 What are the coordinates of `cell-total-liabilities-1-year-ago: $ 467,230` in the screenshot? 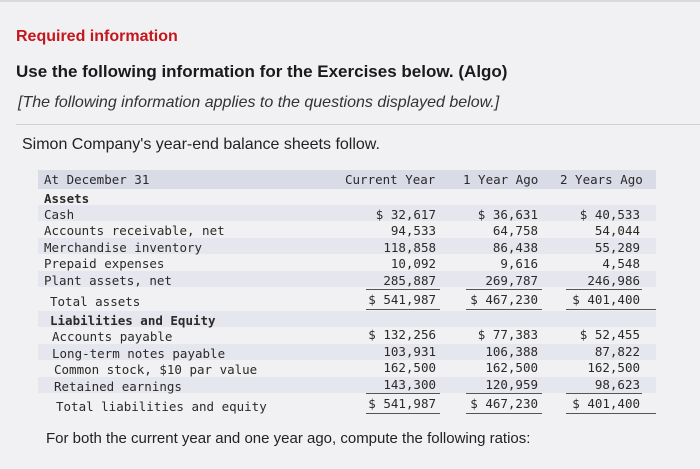 It's located at (504, 403).